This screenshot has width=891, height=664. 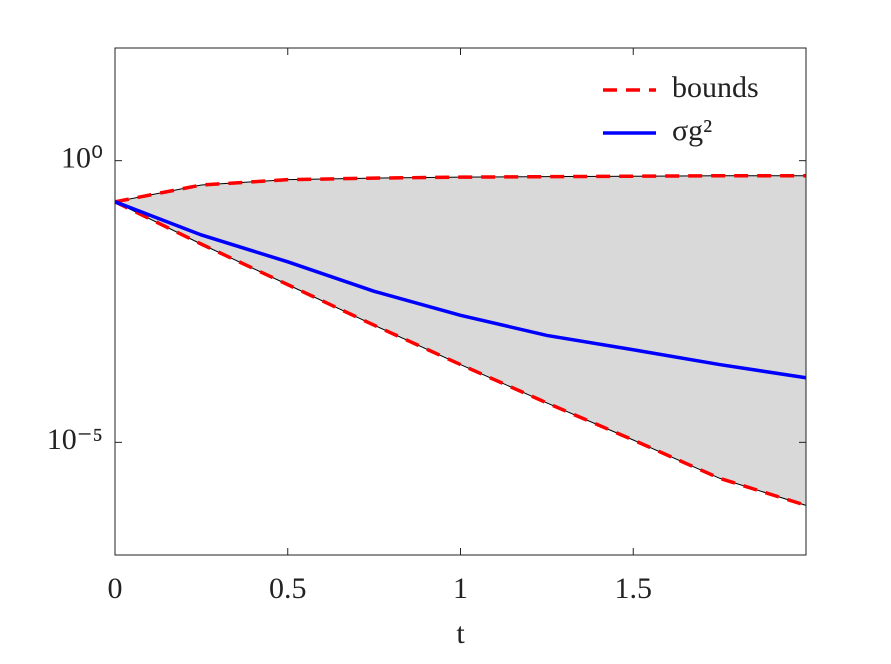 I want to click on legend-label: bounds, so click(x=715, y=87).